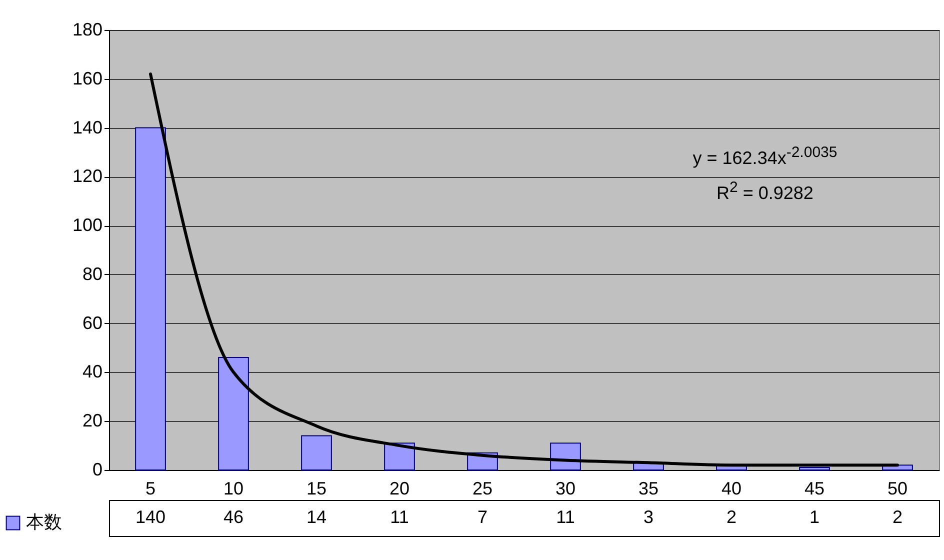 This screenshot has height=560, width=944. I want to click on y-tick-label: 0, so click(97, 470).